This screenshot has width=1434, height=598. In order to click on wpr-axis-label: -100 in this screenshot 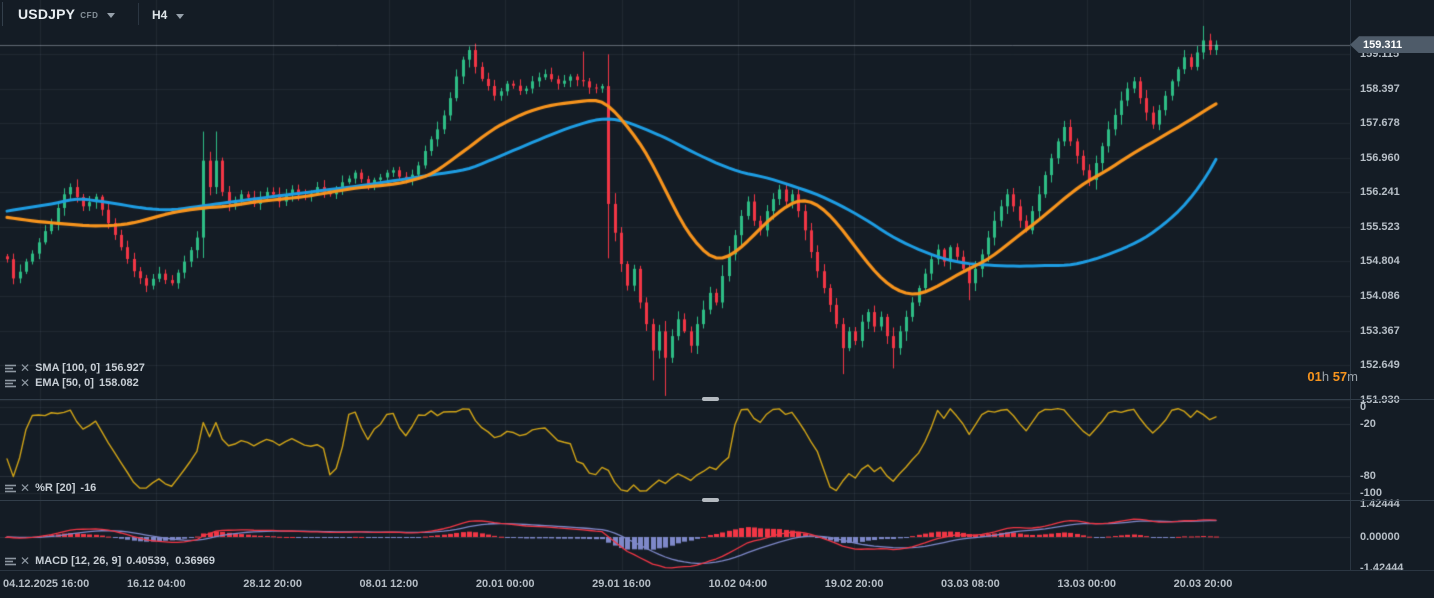, I will do `click(1371, 493)`.